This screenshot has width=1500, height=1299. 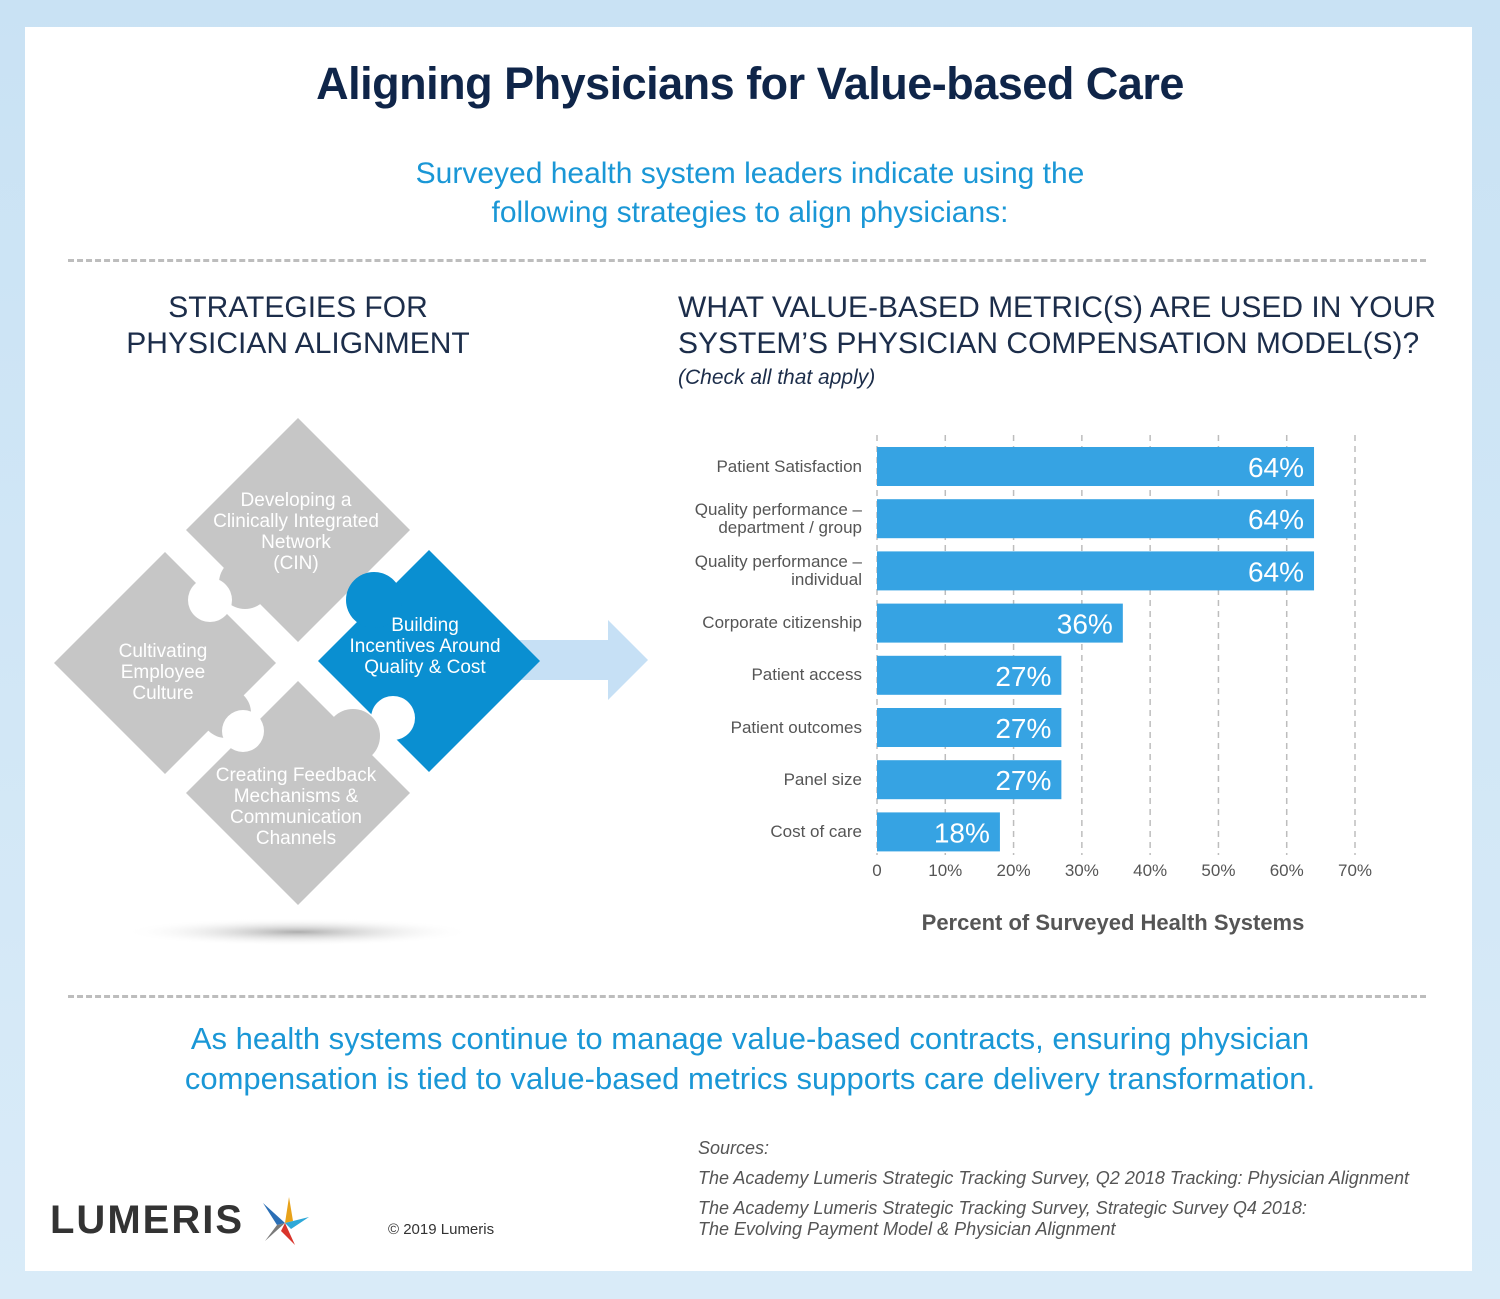 What do you see at coordinates (1218, 870) in the screenshot?
I see `x-tick-label: 50%` at bounding box center [1218, 870].